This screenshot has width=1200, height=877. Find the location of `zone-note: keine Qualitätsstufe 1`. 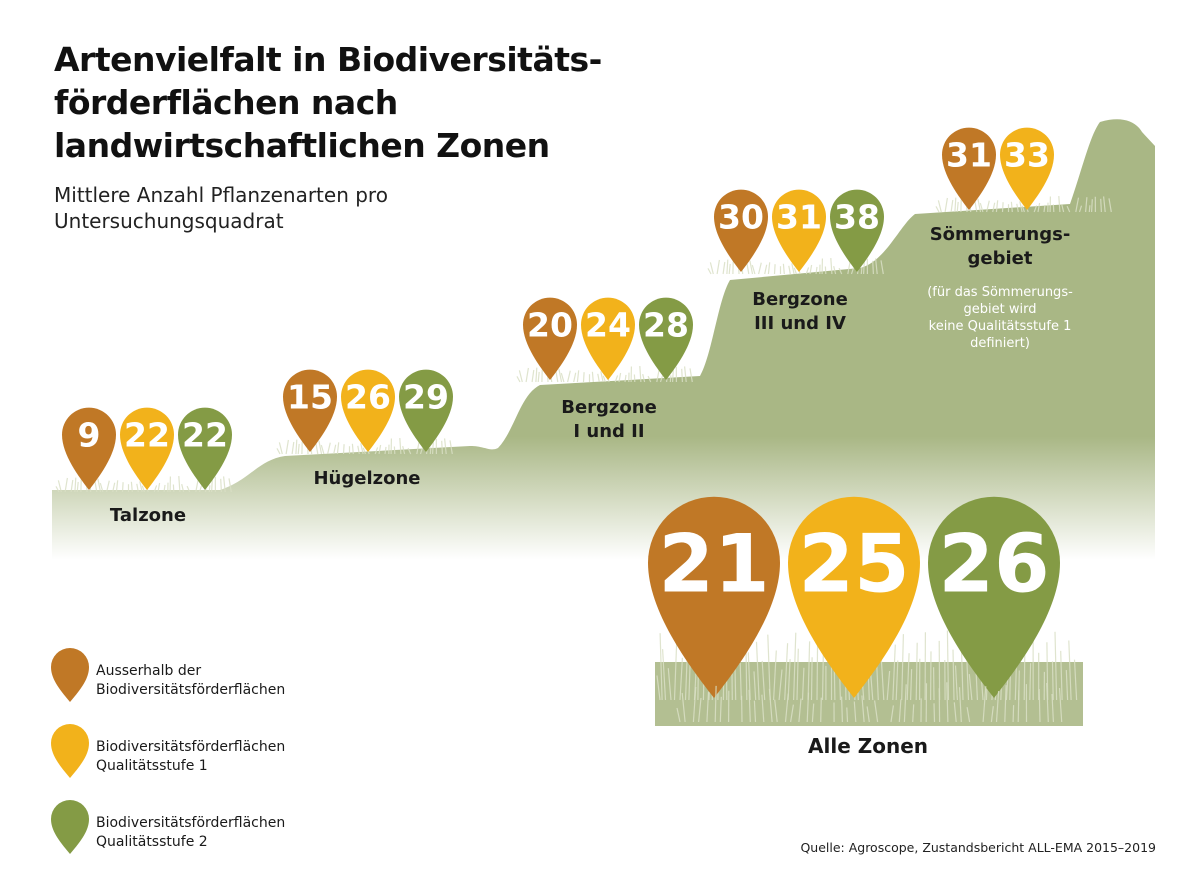

zone-note: keine Qualitätsstufe 1 is located at coordinates (1000, 326).